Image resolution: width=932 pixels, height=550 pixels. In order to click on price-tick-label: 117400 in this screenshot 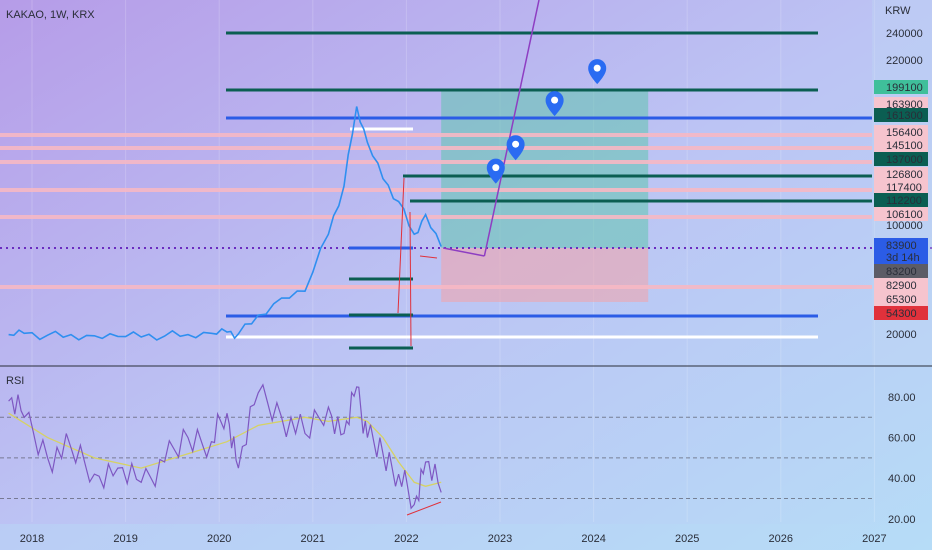, I will do `click(904, 188)`.